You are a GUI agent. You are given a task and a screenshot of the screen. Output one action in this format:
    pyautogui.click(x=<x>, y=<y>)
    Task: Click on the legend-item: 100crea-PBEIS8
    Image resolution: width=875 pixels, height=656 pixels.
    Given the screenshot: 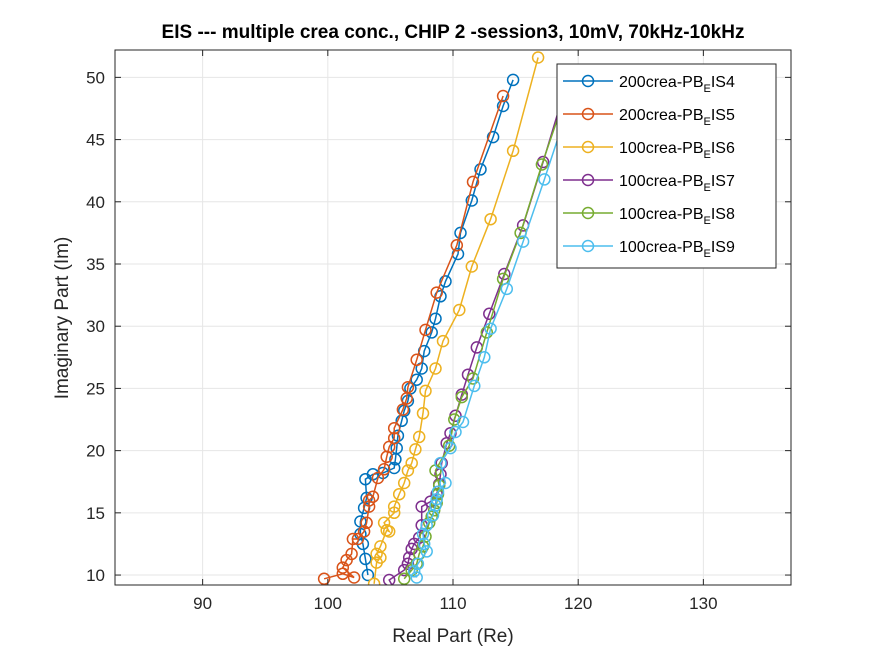 What is the action you would take?
    pyautogui.click(x=649, y=216)
    